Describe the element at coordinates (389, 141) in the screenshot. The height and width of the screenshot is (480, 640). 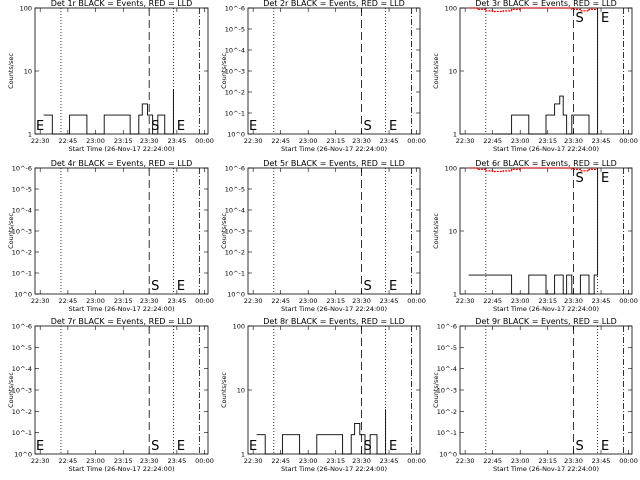
I see `det-2-xtick-label: 23:45` at that location.